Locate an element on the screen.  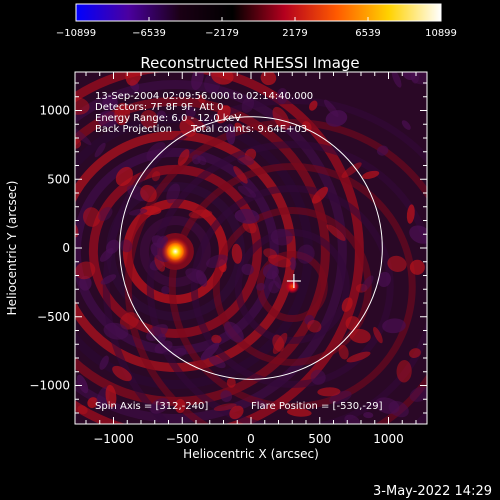
y-axis-label: Heliocentric Y (arcsec) is located at coordinates (12, 248).